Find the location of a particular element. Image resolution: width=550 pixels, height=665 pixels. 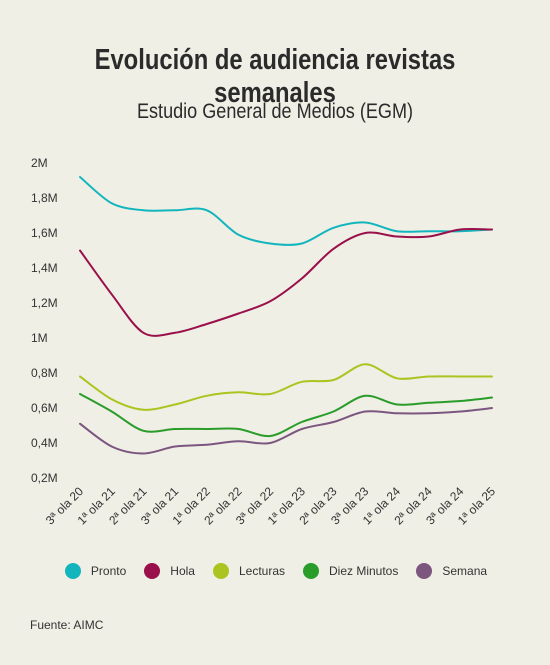

legend-label: Diez Minutos is located at coordinates (364, 571).